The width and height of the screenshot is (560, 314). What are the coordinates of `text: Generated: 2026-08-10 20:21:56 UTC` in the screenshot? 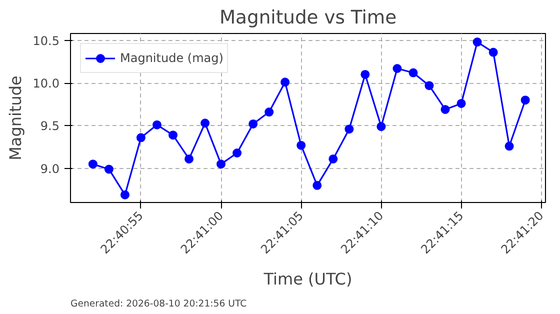 It's located at (158, 304).